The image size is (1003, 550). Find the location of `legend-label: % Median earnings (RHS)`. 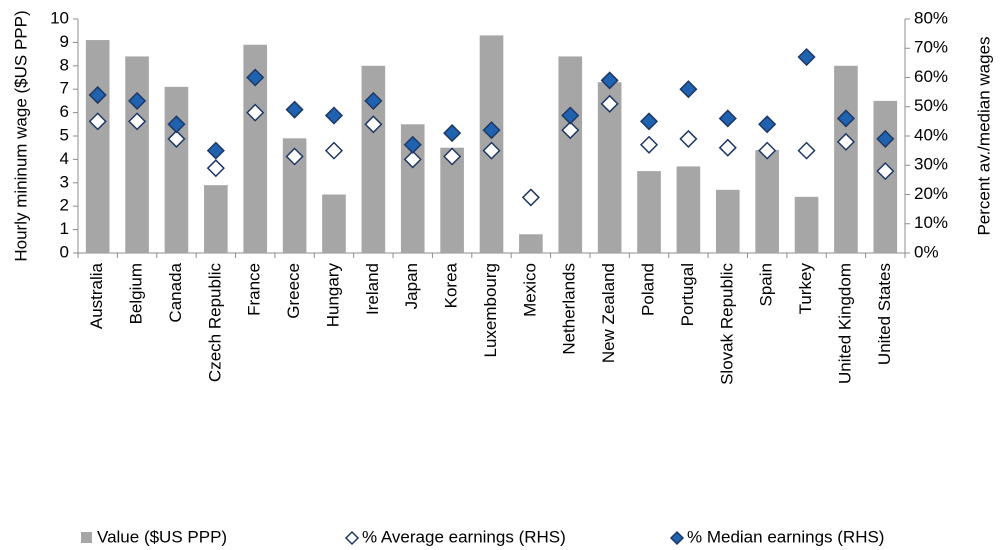

legend-label: % Median earnings (RHS) is located at coordinates (785, 536).